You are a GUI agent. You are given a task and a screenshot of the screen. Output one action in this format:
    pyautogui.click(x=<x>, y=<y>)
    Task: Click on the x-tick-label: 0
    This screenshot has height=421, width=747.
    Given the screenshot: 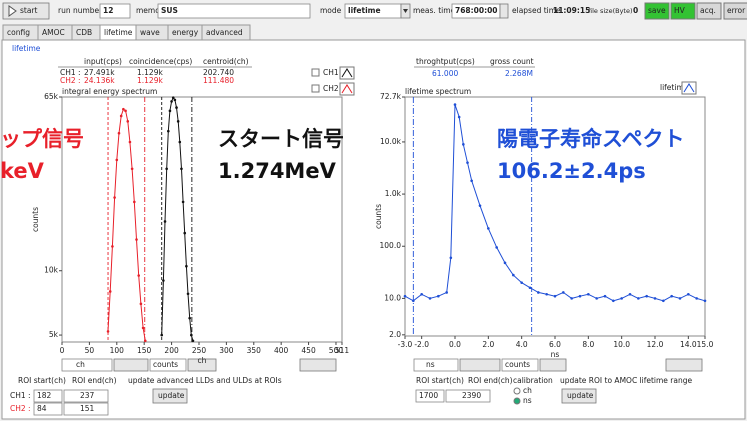 What is the action you would take?
    pyautogui.click(x=62, y=350)
    